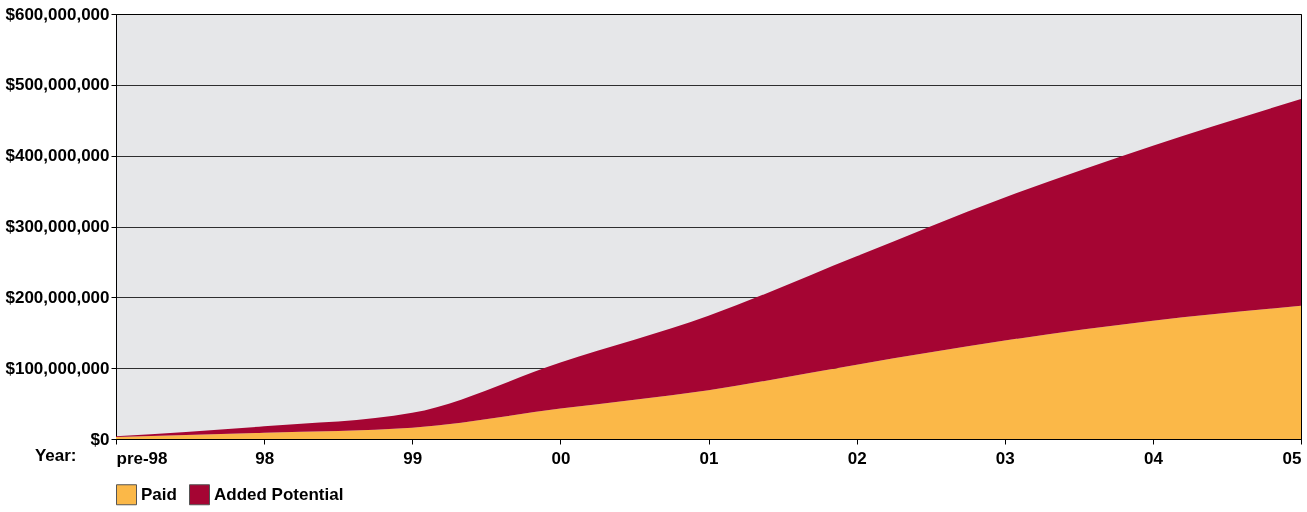 The image size is (1307, 512). Describe the element at coordinates (57, 368) in the screenshot. I see `y-tick-label: $100,000,000` at that location.